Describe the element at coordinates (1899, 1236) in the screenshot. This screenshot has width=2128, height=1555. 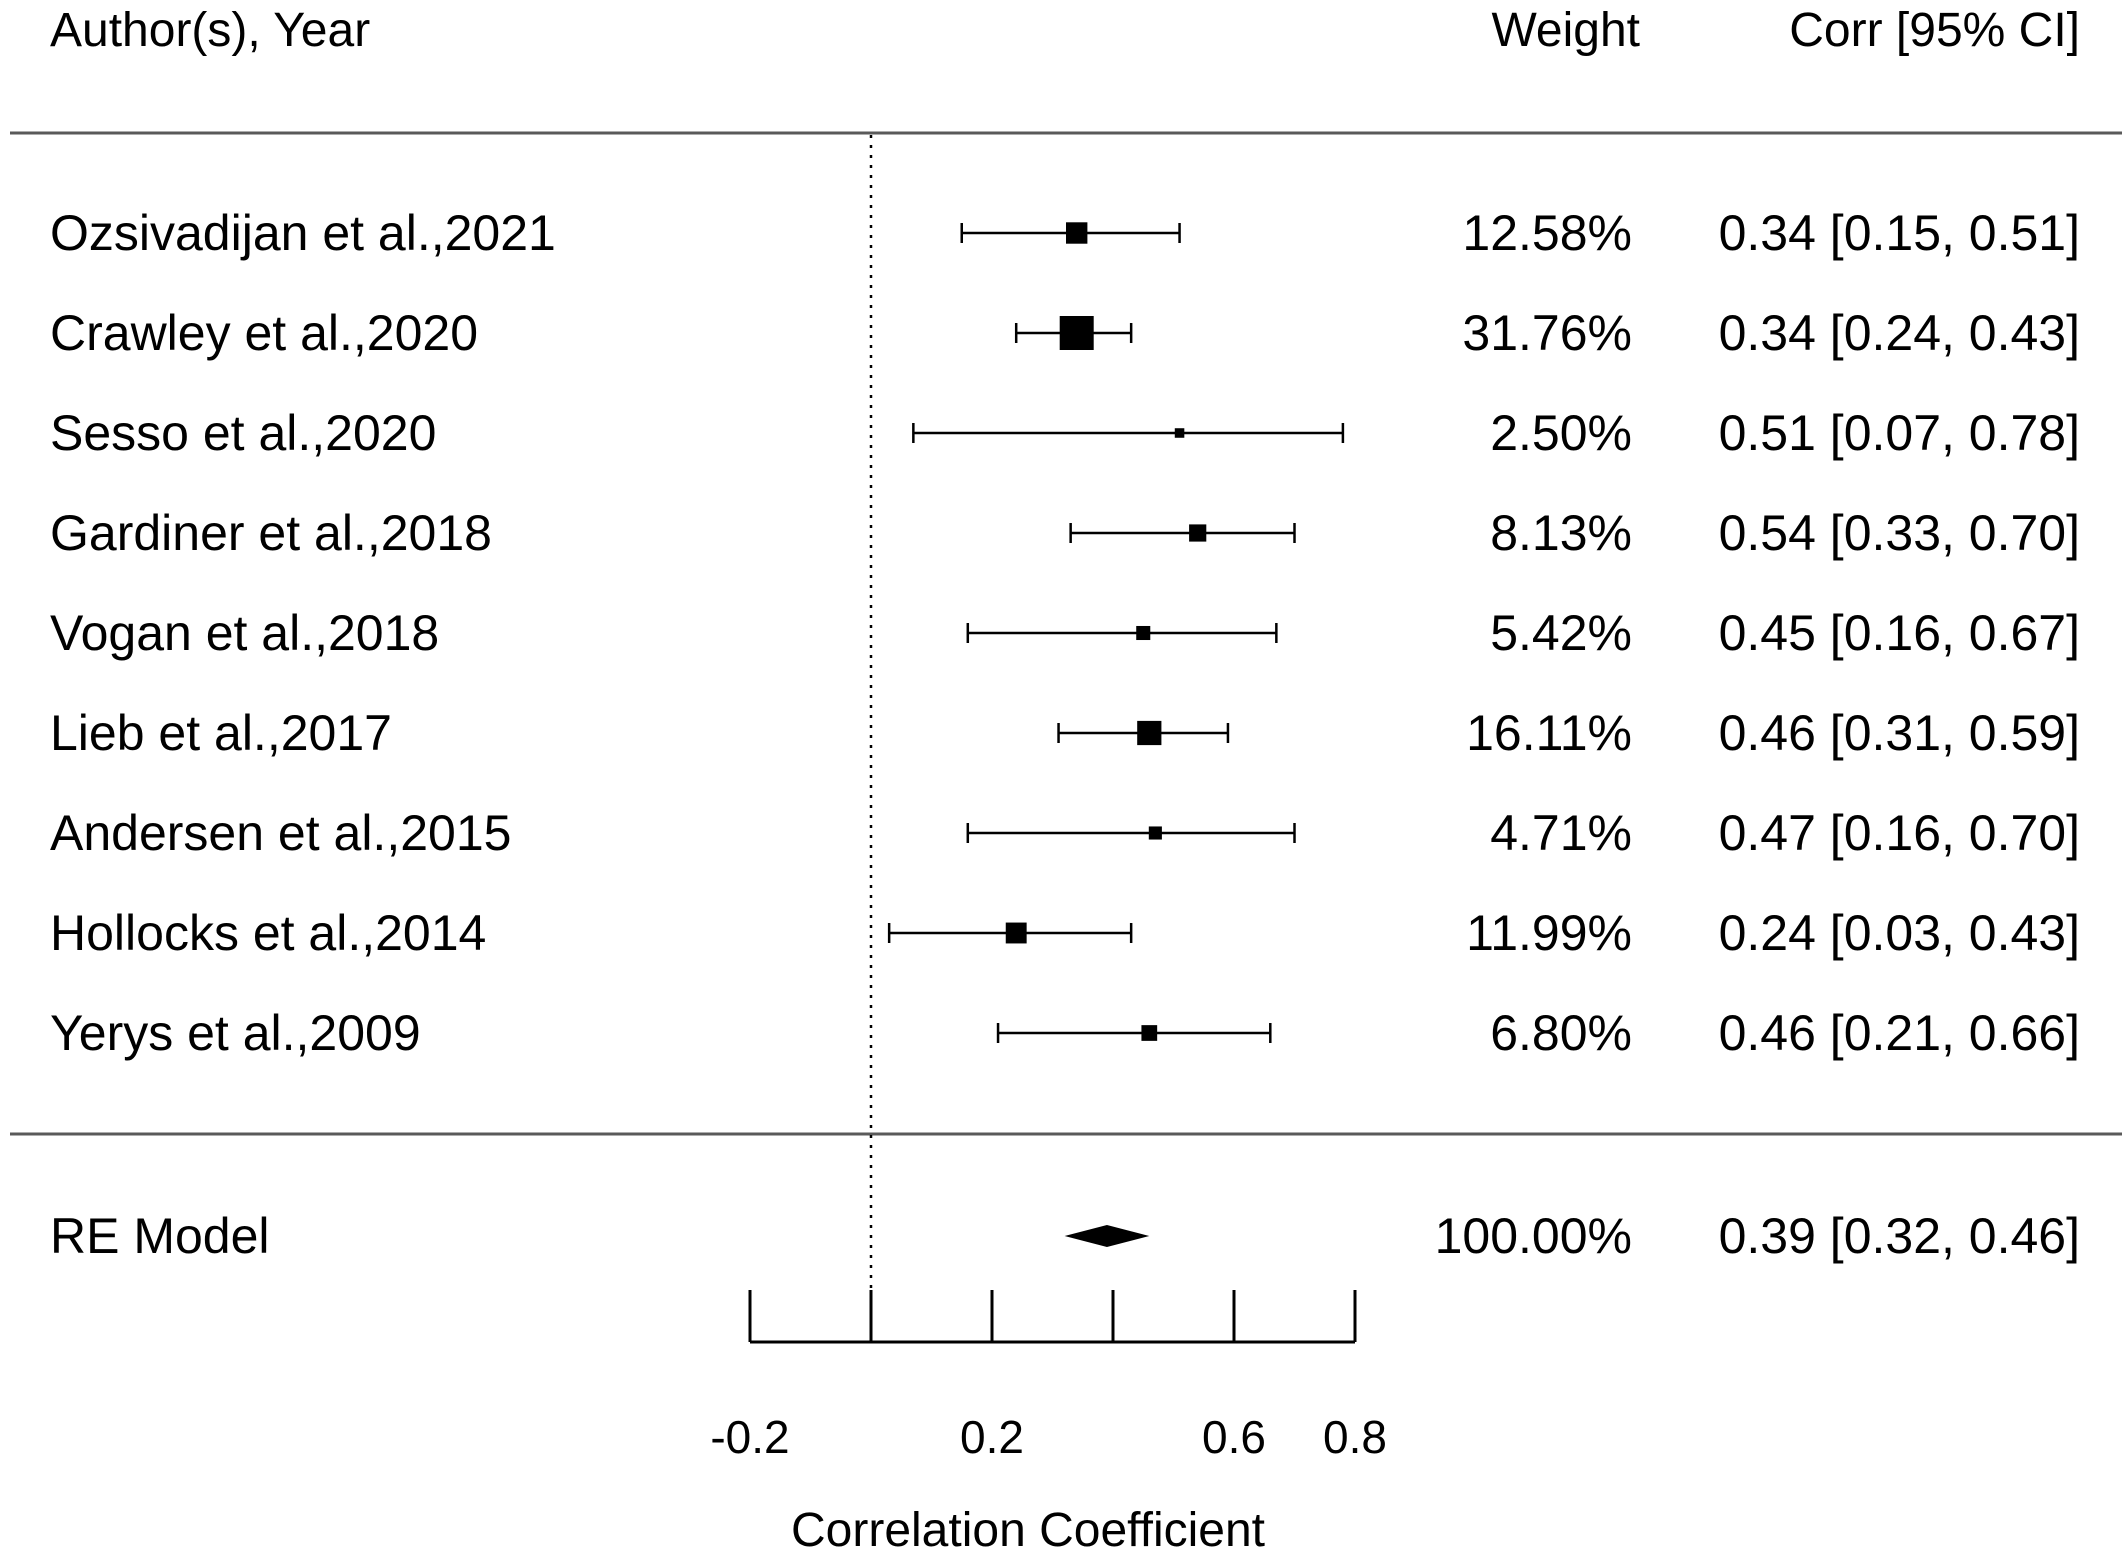
I see `summary-estimate-ci: 0.39 [0.32, 0.46]` at that location.